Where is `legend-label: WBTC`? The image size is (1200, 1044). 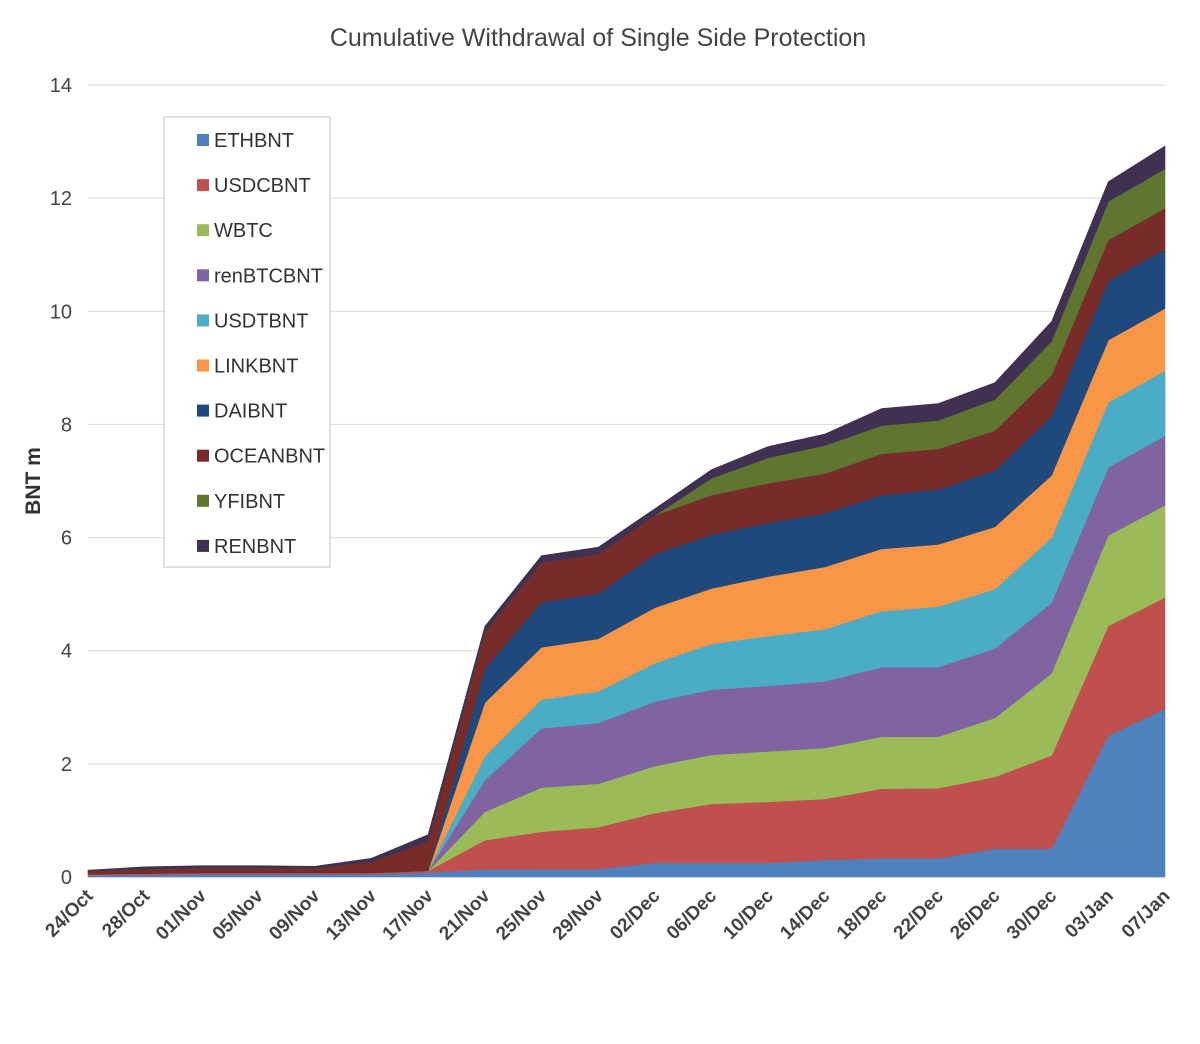
legend-label: WBTC is located at coordinates (243, 231).